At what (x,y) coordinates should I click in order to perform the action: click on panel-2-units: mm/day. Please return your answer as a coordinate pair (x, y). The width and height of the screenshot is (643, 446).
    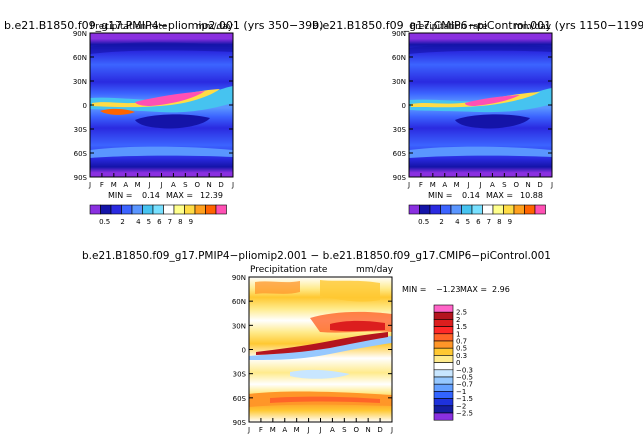
    Looking at the image, I should click on (533, 27).